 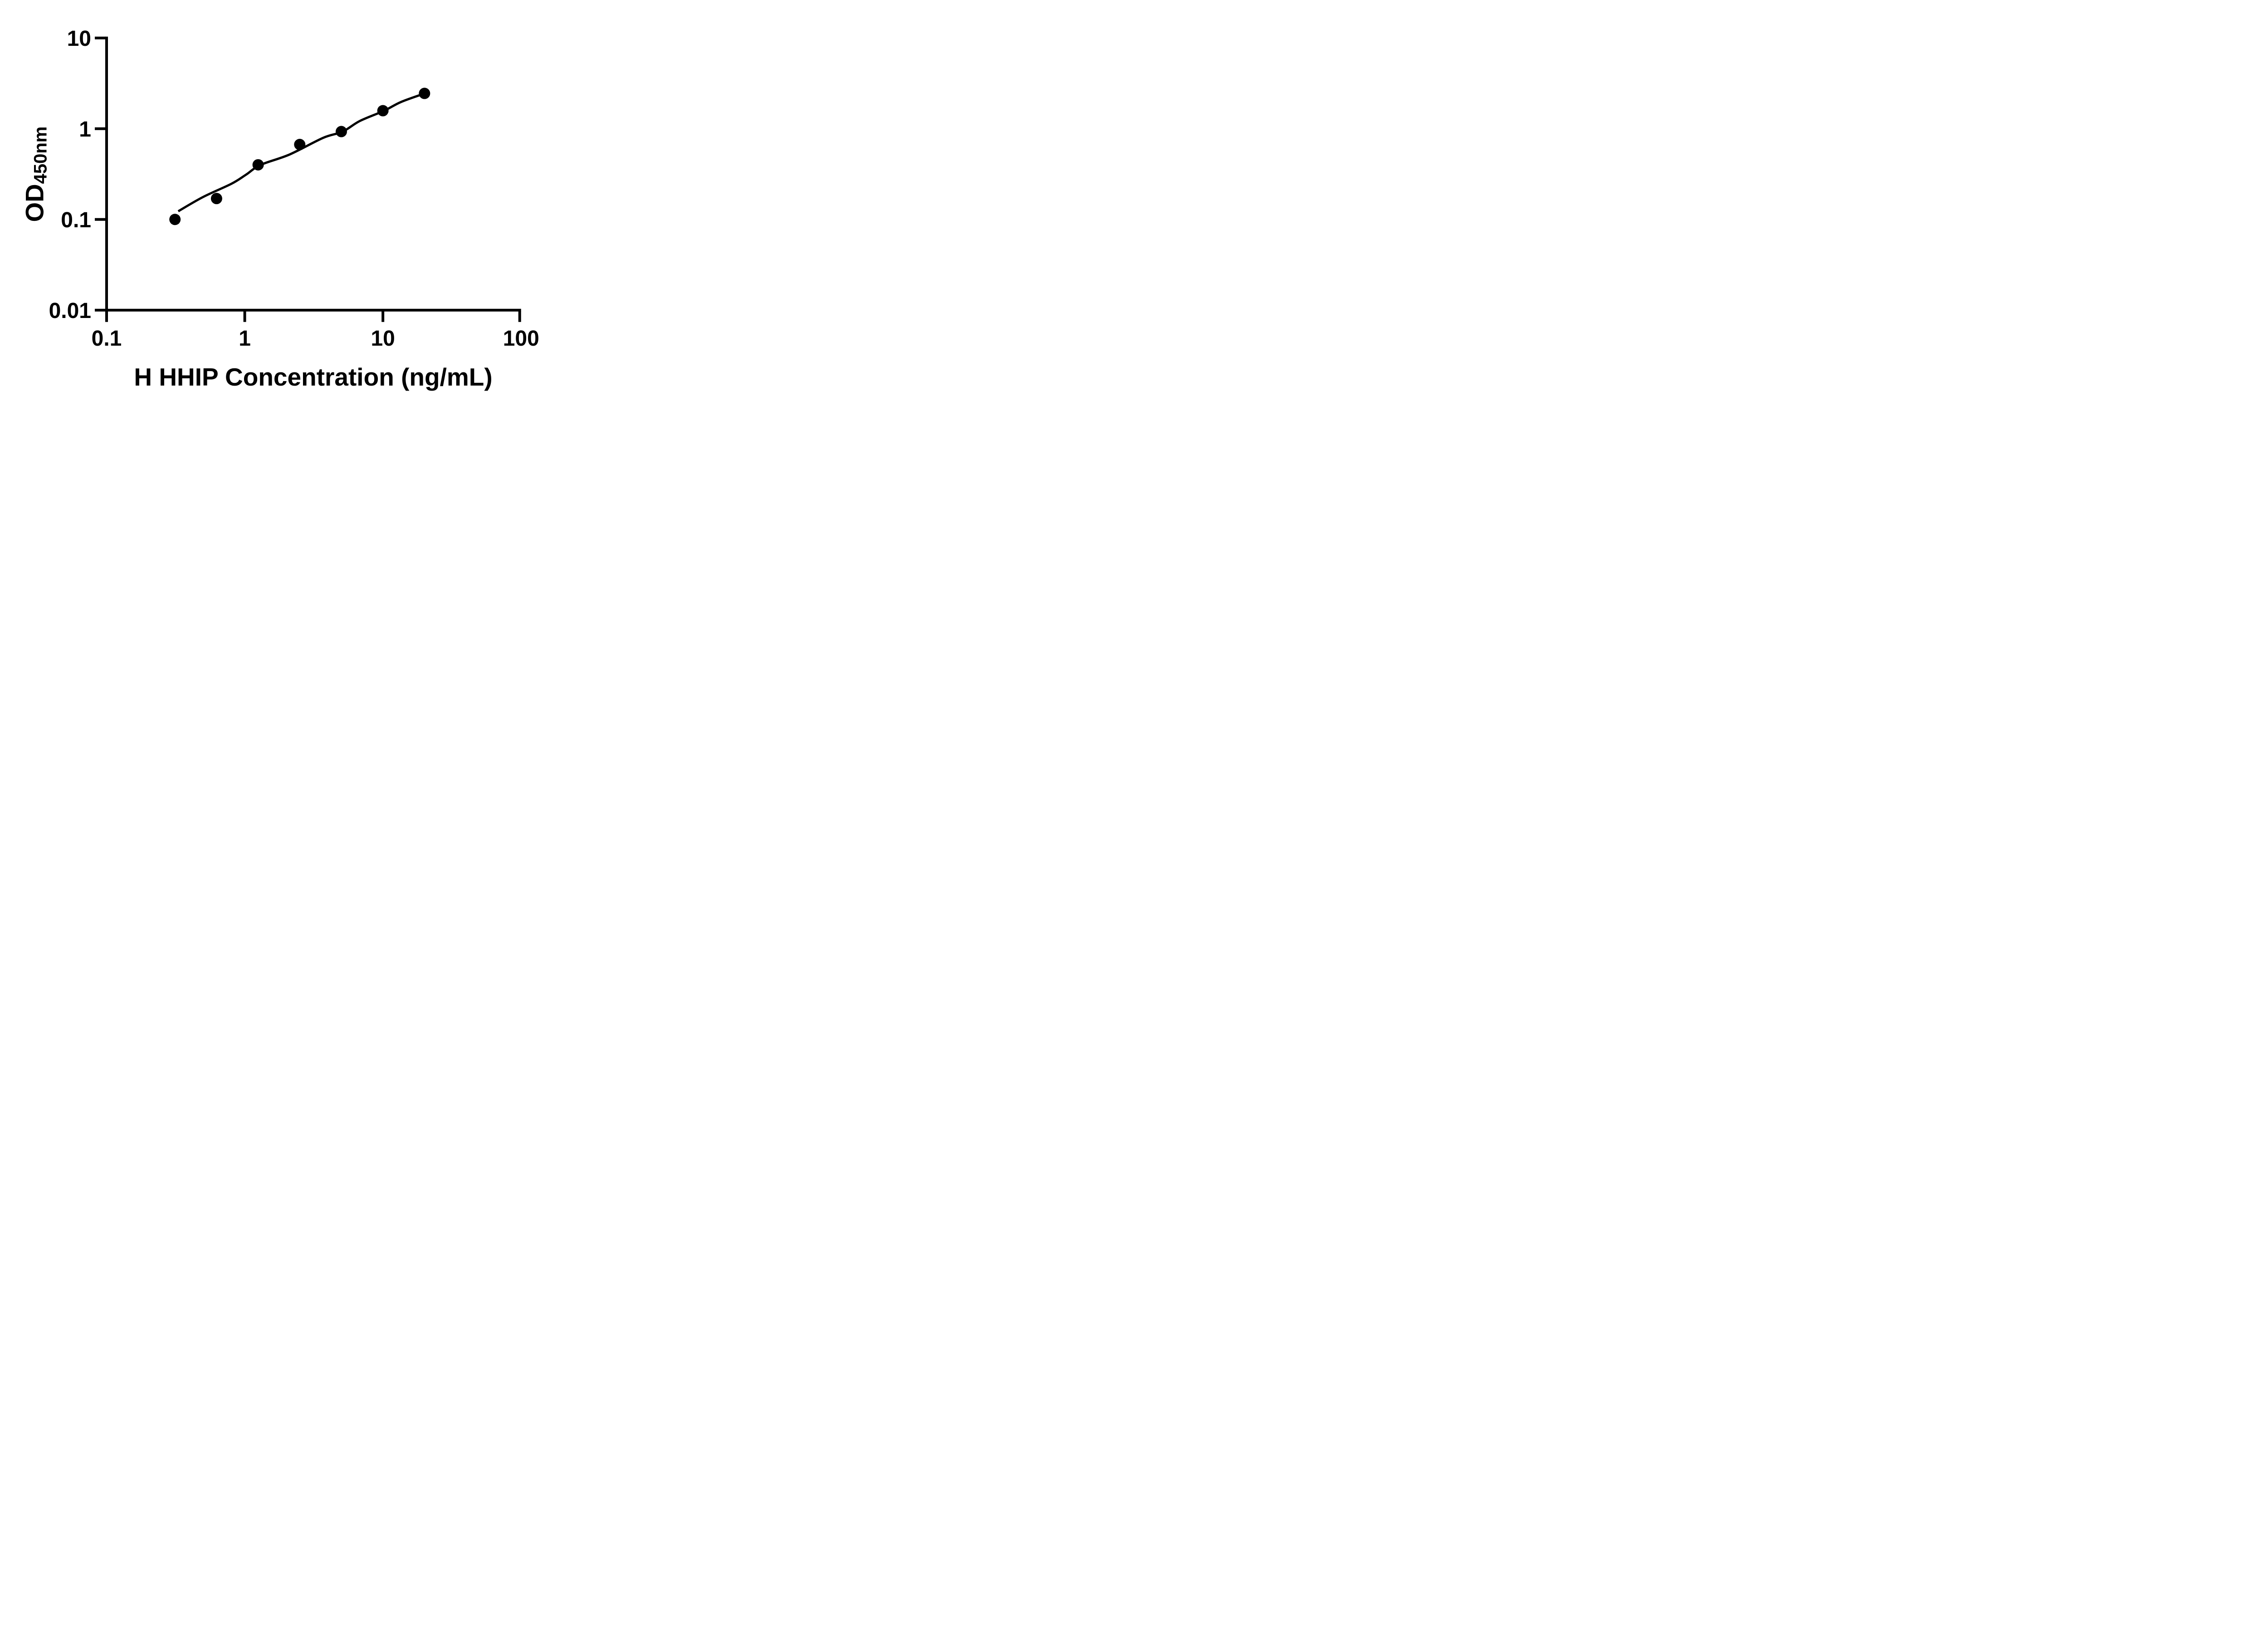 What do you see at coordinates (34, 203) in the screenshot?
I see `y-axis-title-main: OD` at bounding box center [34, 203].